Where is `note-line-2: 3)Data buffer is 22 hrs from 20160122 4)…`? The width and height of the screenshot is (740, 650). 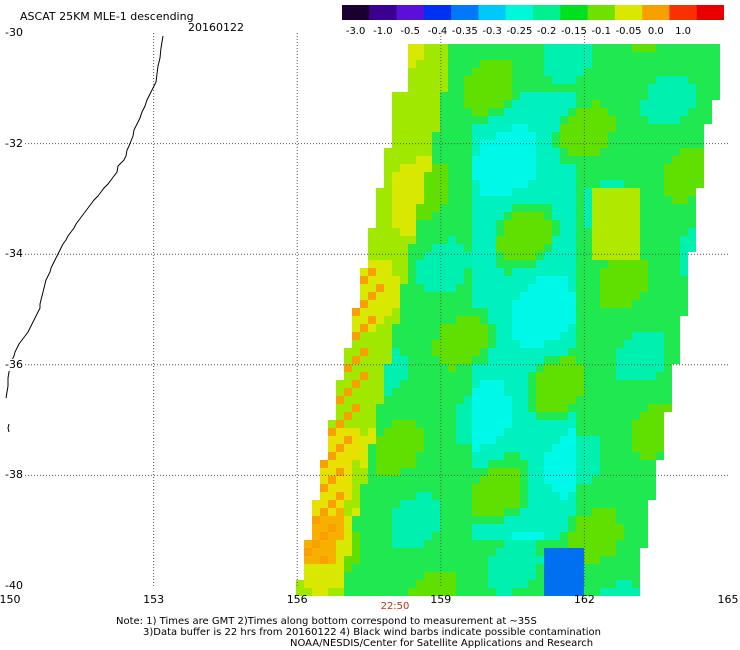 note-line-2: 3)Data buffer is 22 hrs from 20160122 4)… is located at coordinates (372, 632).